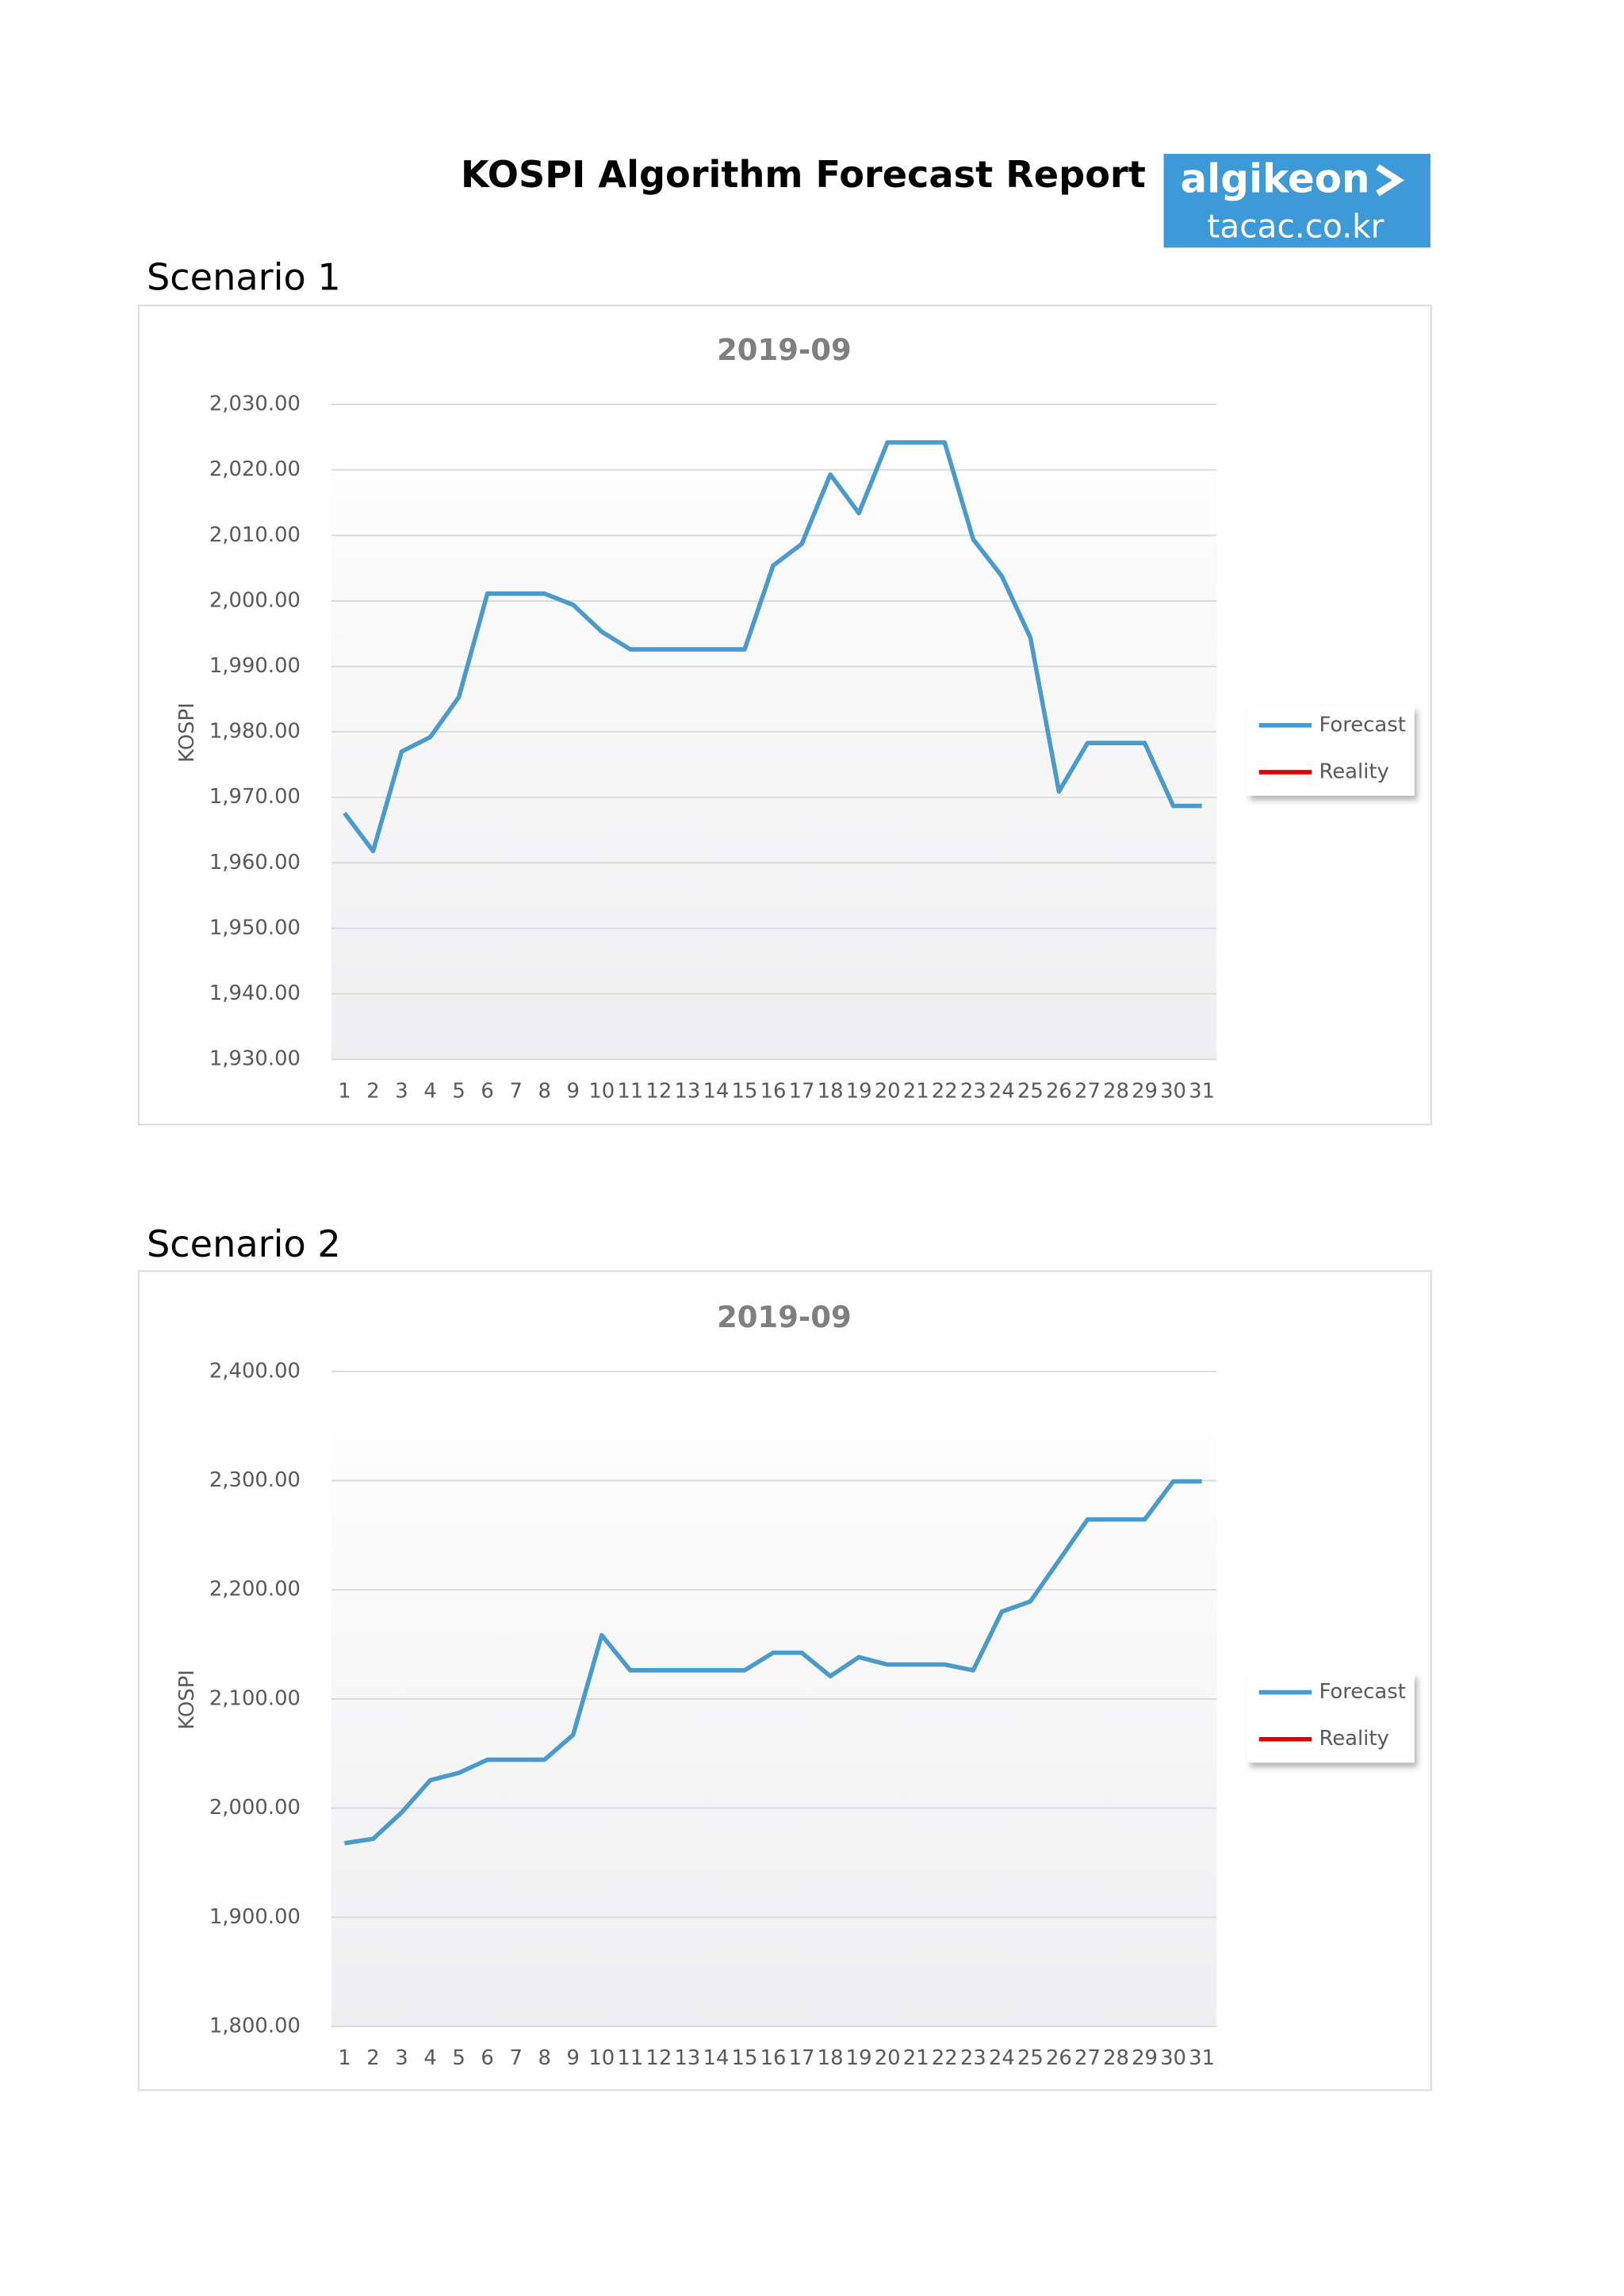 Image resolution: width=1624 pixels, height=2296 pixels. What do you see at coordinates (255, 1480) in the screenshot?
I see `y-tick-label: 2,300.00` at bounding box center [255, 1480].